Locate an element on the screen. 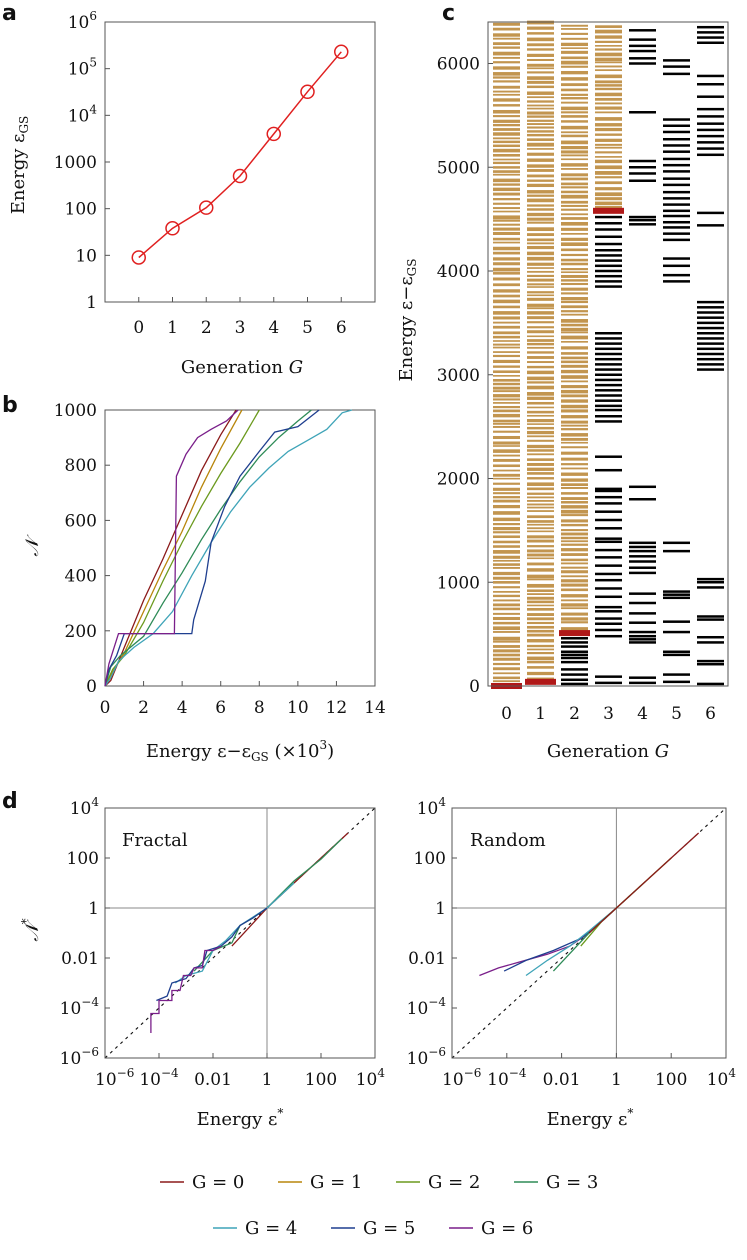 The image size is (747, 1260). panel-c-y-ticks: 0 1000 2000 3000 4000 5000 6000 is located at coordinates (465, 376).